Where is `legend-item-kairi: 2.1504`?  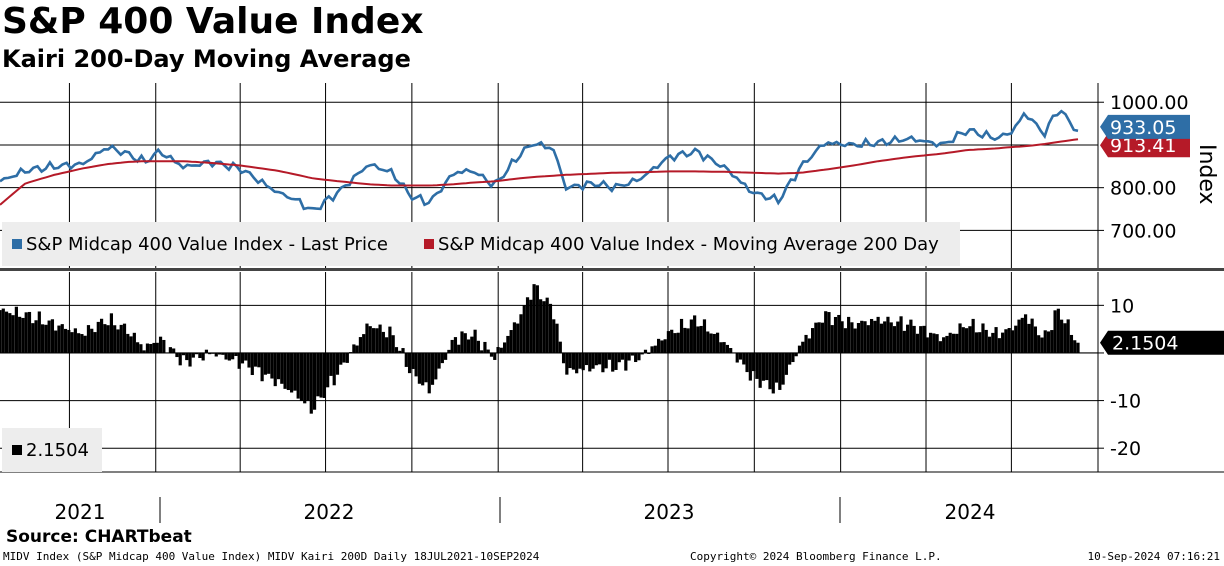
legend-item-kairi: 2.1504 is located at coordinates (50, 450).